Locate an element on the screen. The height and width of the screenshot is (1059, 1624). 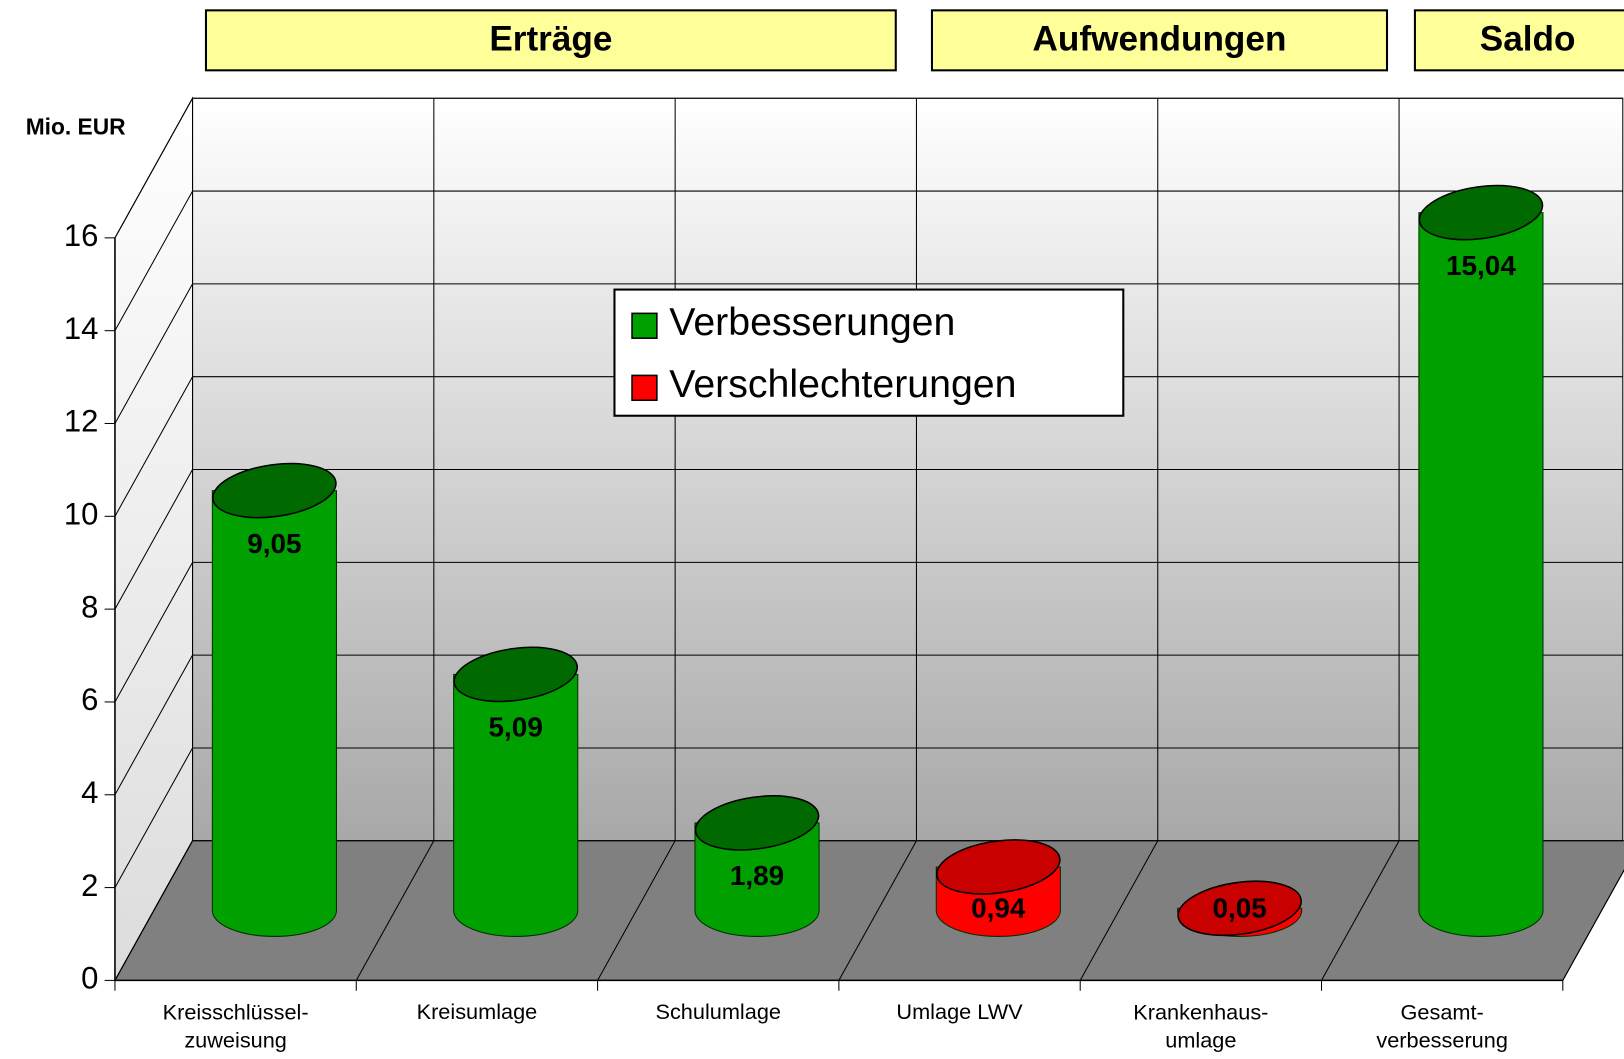
legend: Verbesserungen Verschlechterungen is located at coordinates (869, 352).